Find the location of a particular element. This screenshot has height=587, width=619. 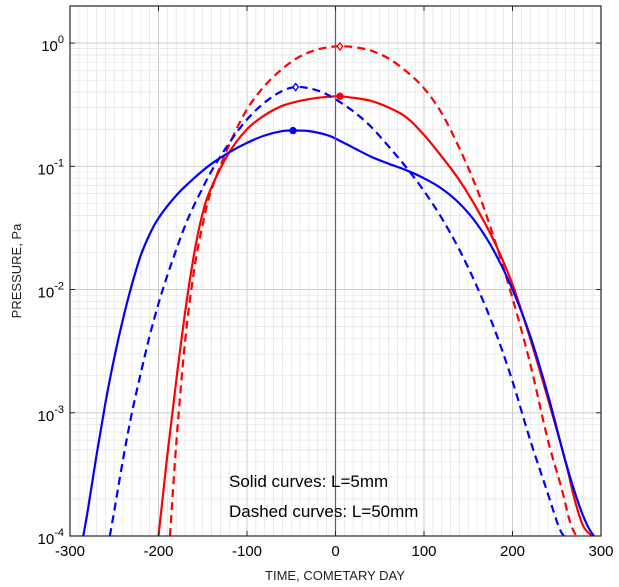

y-axis-title: PRESSURE, Pa is located at coordinates (16, 270).